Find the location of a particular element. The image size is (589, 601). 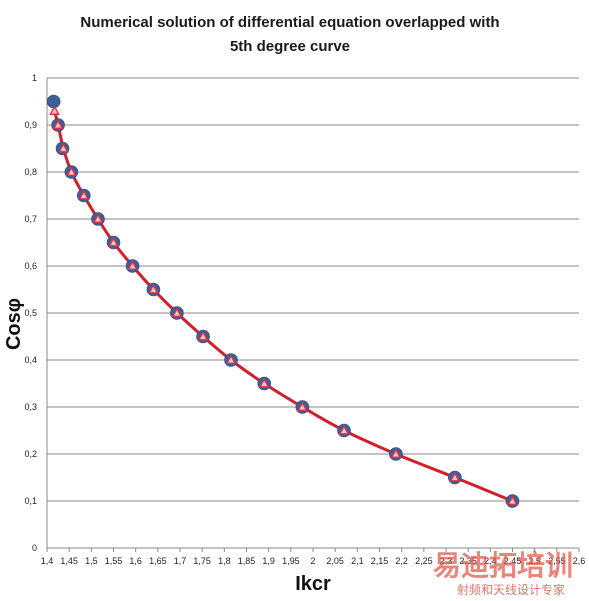

x-tick-label: 2 is located at coordinates (312, 561).